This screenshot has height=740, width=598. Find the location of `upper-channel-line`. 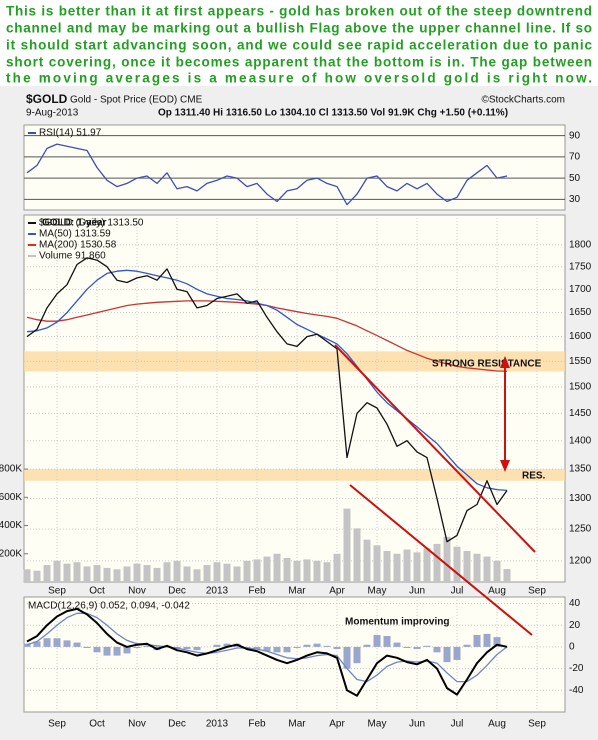

upper-channel-line is located at coordinates (435, 448).